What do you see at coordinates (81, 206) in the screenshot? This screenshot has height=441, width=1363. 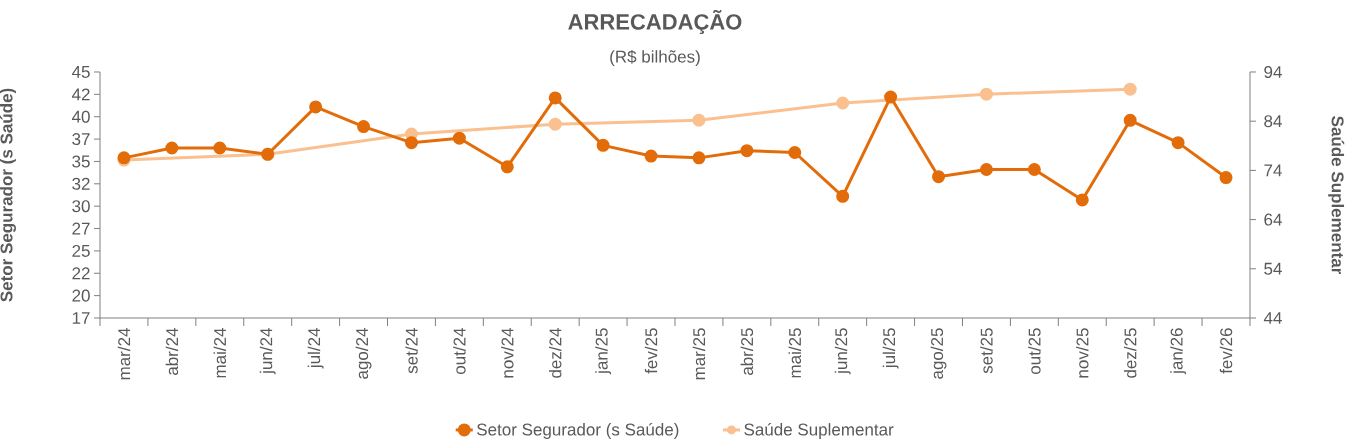 I see `y-tick-label: 30` at bounding box center [81, 206].